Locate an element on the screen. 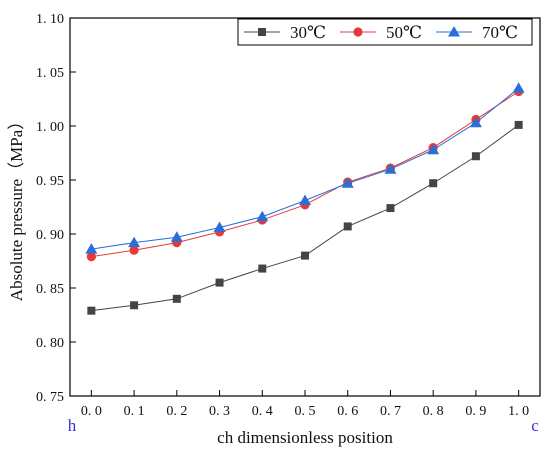 This screenshot has width=550, height=456. x-tick-label: 0. 8 is located at coordinates (433, 411).